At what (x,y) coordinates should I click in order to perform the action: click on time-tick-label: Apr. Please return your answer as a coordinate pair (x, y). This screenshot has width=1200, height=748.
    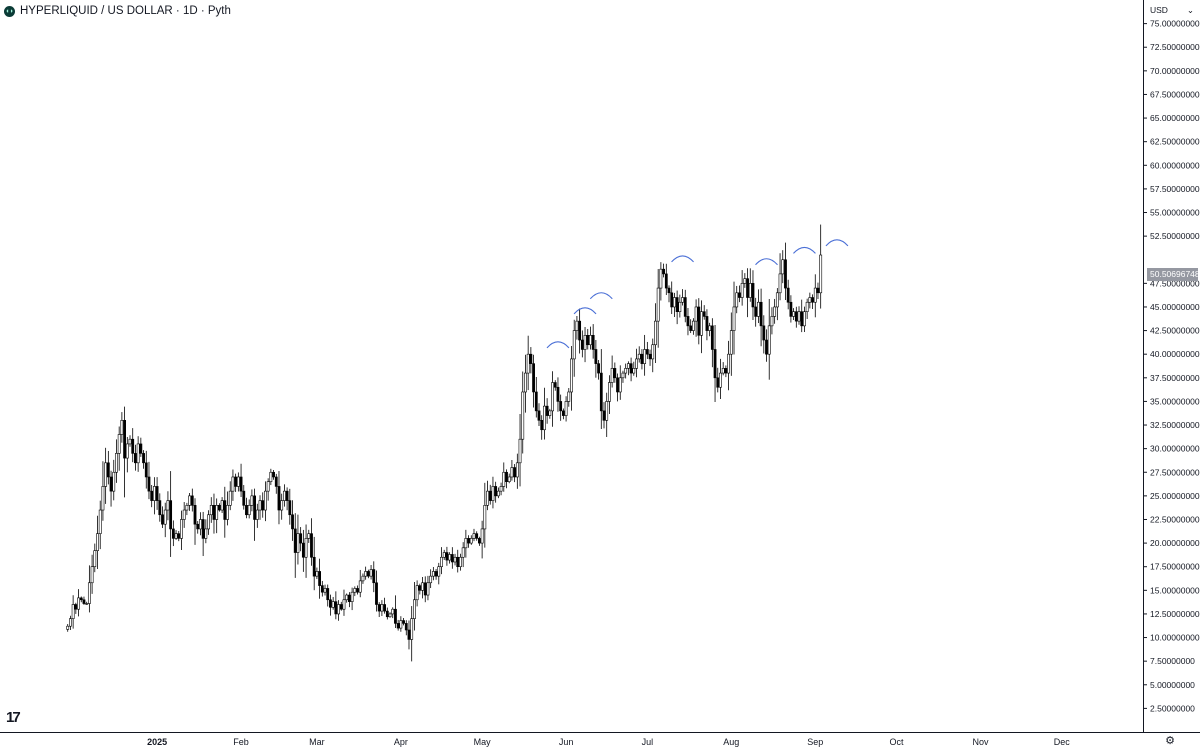
    Looking at the image, I should click on (401, 742).